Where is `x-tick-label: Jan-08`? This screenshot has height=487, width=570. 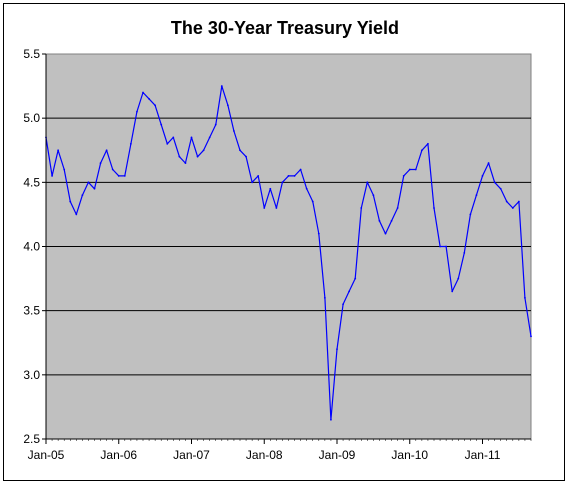
x-tick-label: Jan-08 is located at coordinates (264, 455).